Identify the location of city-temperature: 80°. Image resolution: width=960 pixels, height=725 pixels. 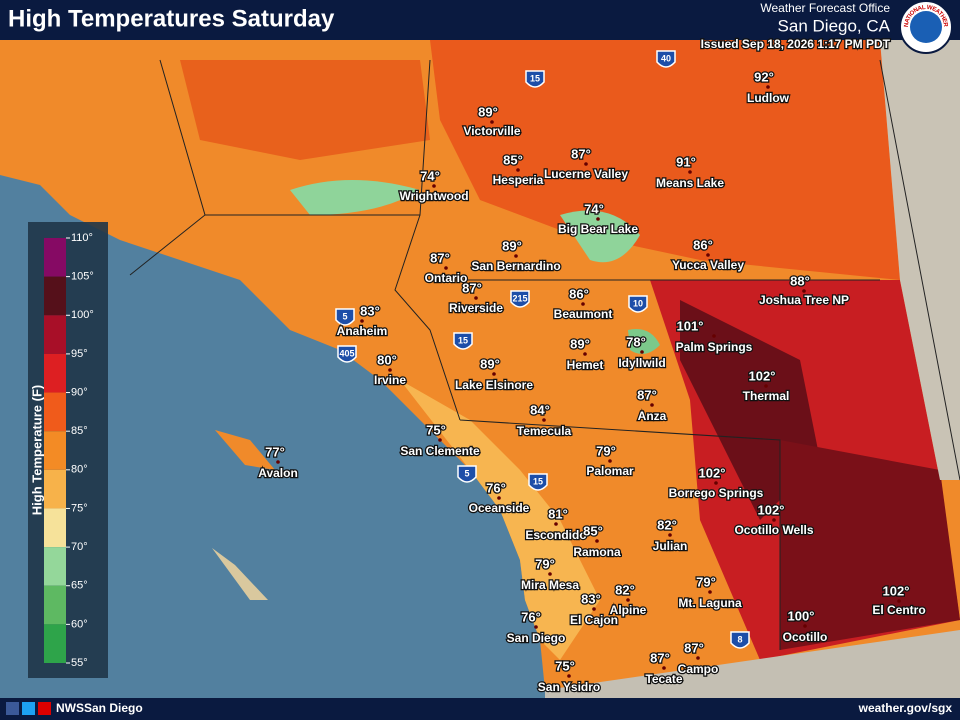
(387, 359).